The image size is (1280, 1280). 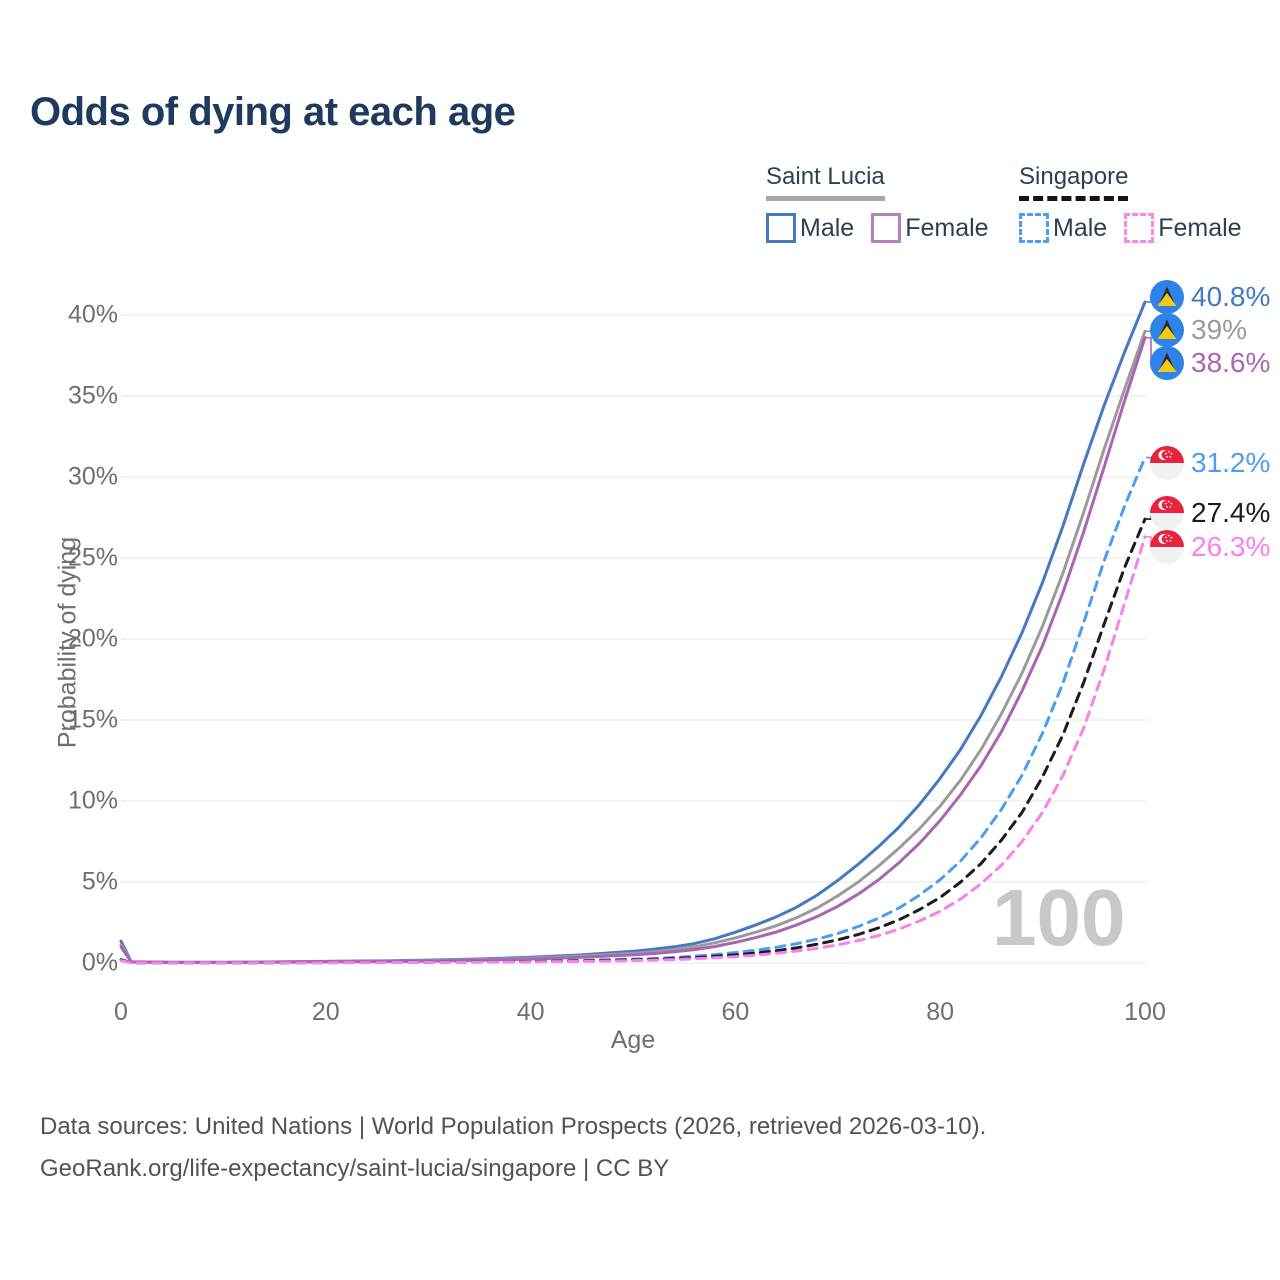 I want to click on legend-group-saint-lucia: Saint Lucia Male Female, so click(x=886, y=203).